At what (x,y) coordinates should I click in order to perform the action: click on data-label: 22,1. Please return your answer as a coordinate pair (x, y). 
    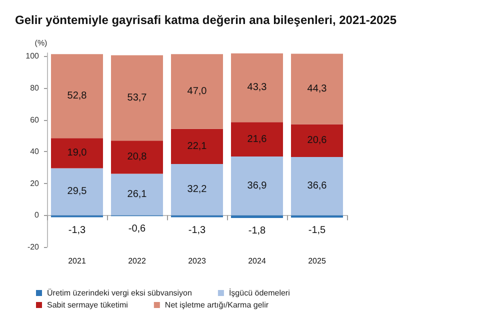
    Looking at the image, I should click on (197, 146).